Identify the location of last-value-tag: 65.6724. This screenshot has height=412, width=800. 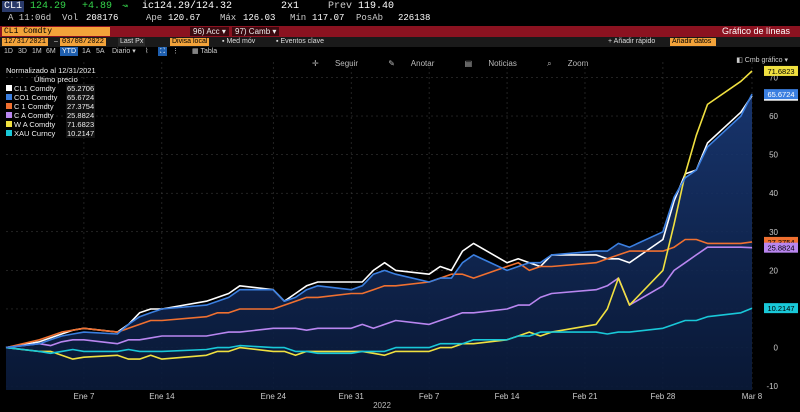
(781, 94).